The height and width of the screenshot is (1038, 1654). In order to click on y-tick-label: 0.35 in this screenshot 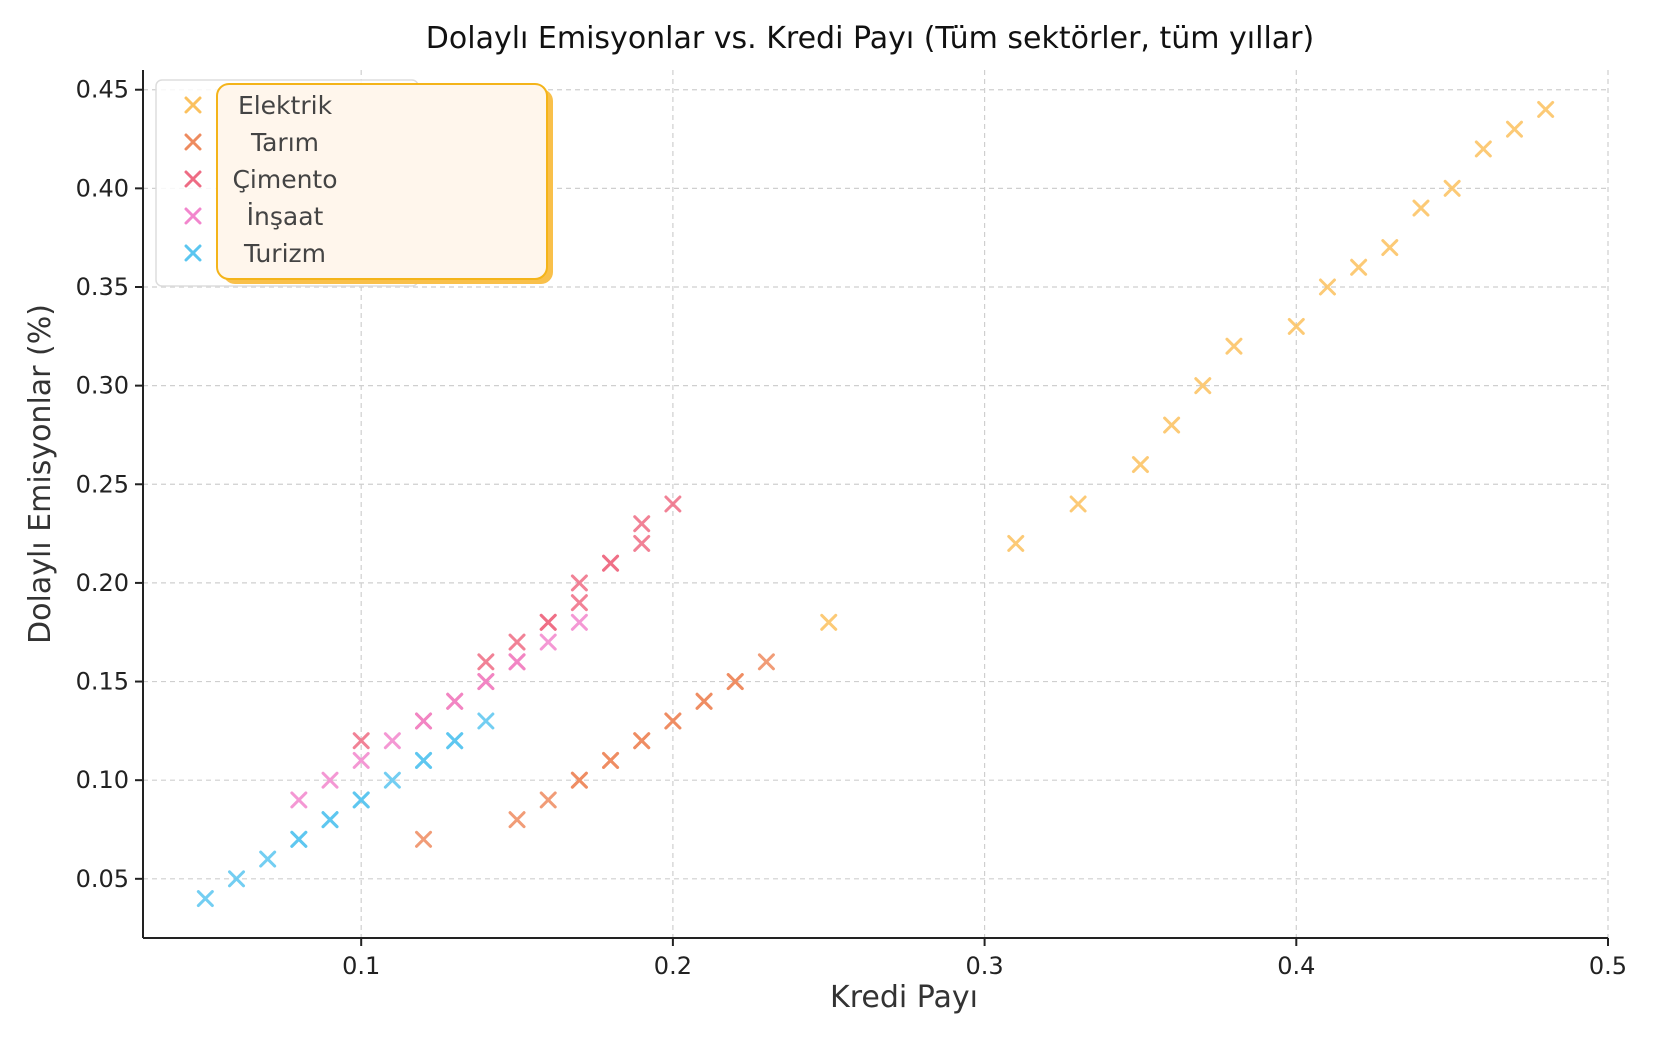, I will do `click(102, 287)`.